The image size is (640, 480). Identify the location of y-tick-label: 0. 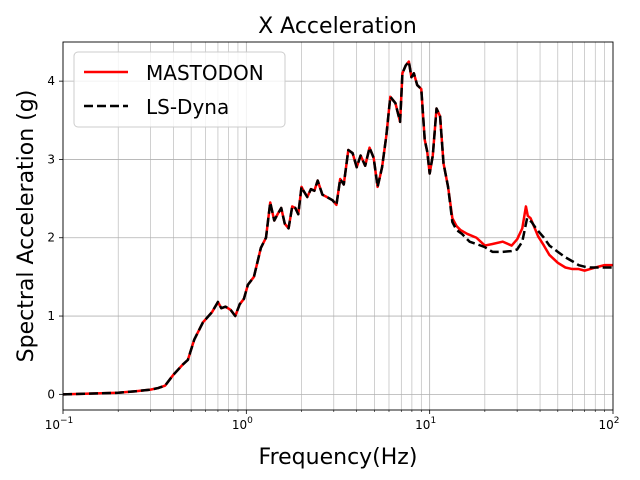
(51, 394).